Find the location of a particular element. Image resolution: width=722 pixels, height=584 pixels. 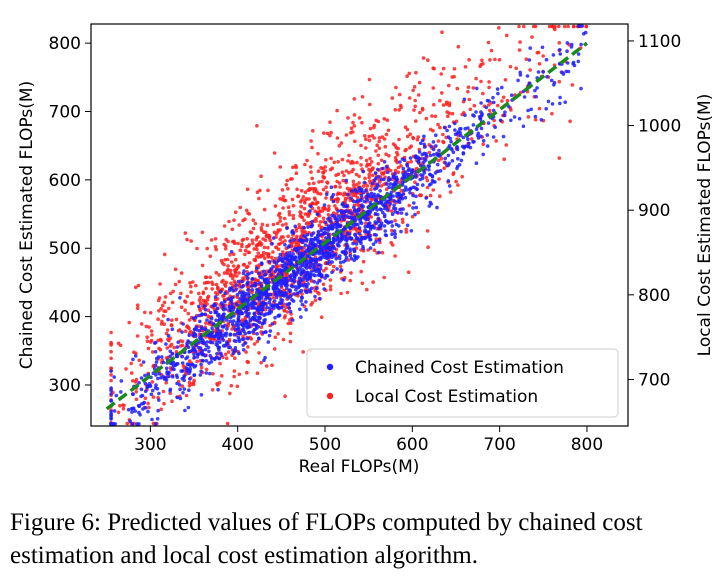

y-left-tick-label: 500 is located at coordinates (65, 249).